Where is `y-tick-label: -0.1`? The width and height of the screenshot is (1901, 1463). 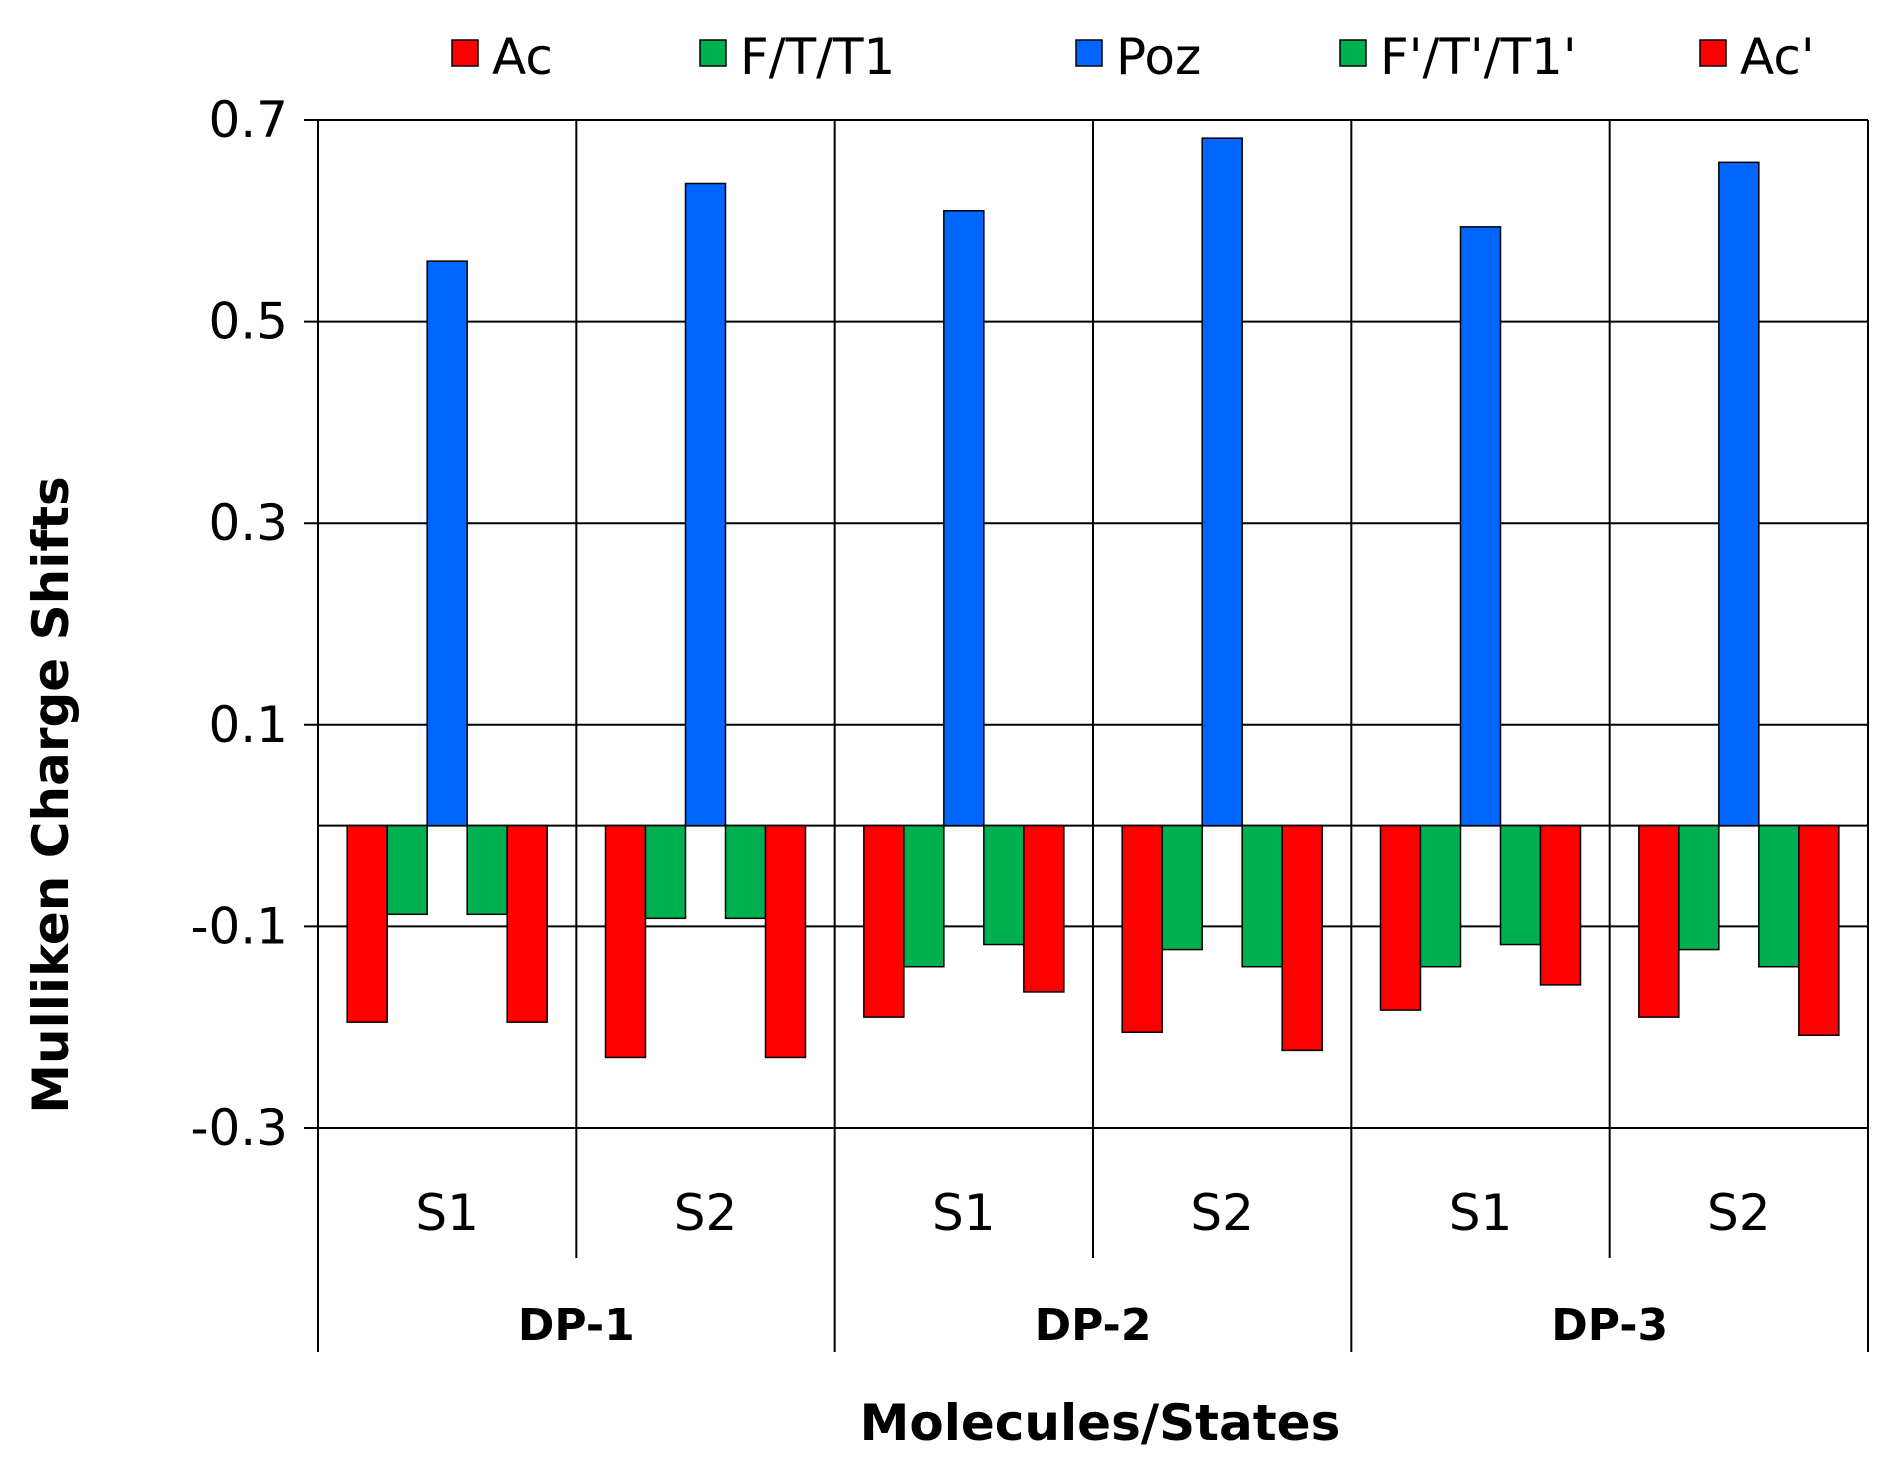
y-tick-label: -0.1 is located at coordinates (239, 926).